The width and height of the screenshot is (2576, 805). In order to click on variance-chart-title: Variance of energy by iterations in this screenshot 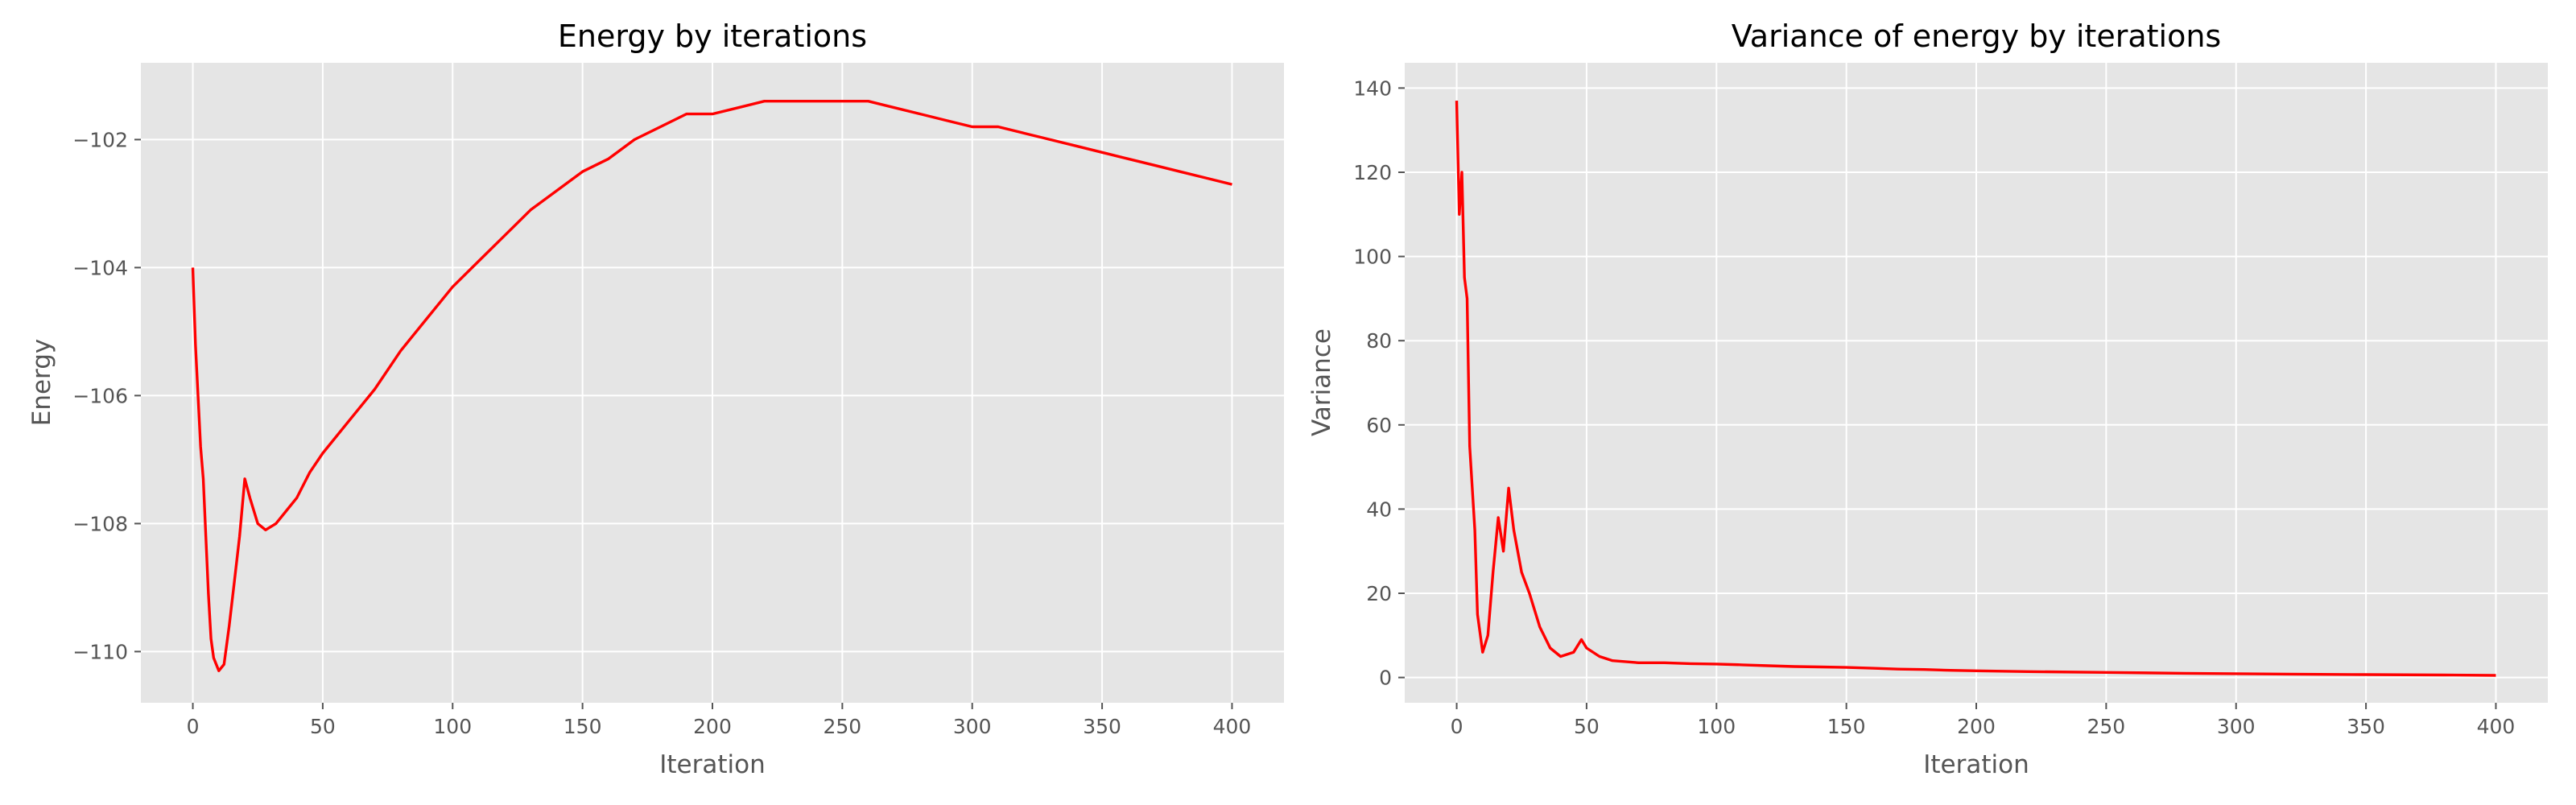, I will do `click(1976, 36)`.